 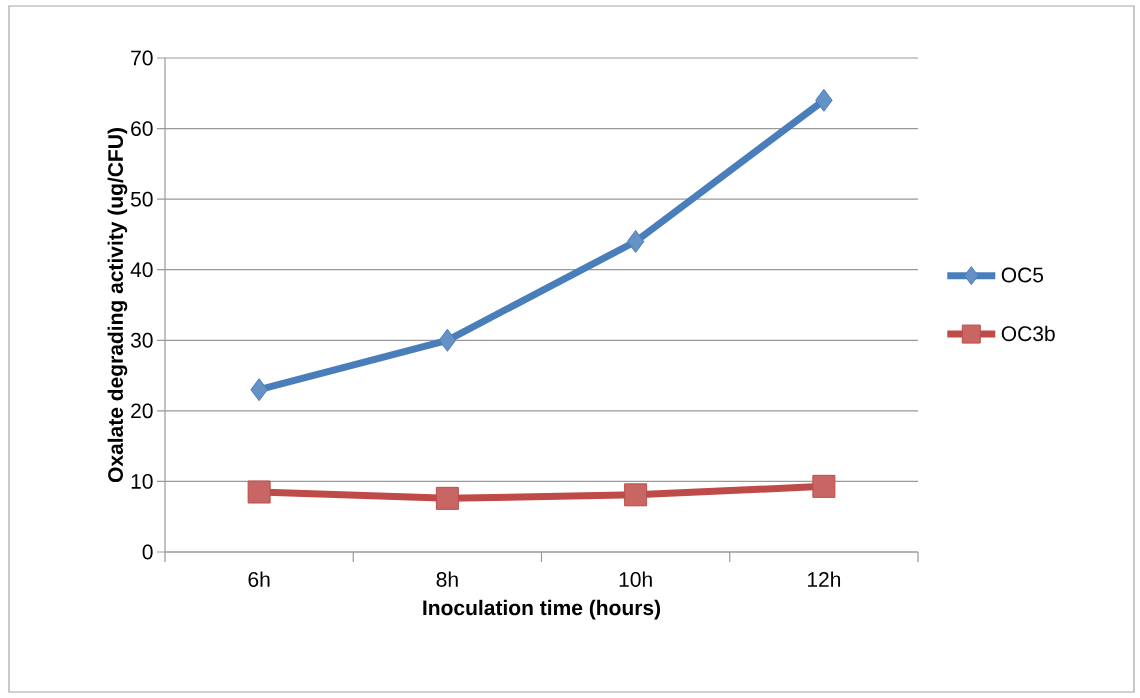 What do you see at coordinates (142, 58) in the screenshot?
I see `y-tick-label: 70` at bounding box center [142, 58].